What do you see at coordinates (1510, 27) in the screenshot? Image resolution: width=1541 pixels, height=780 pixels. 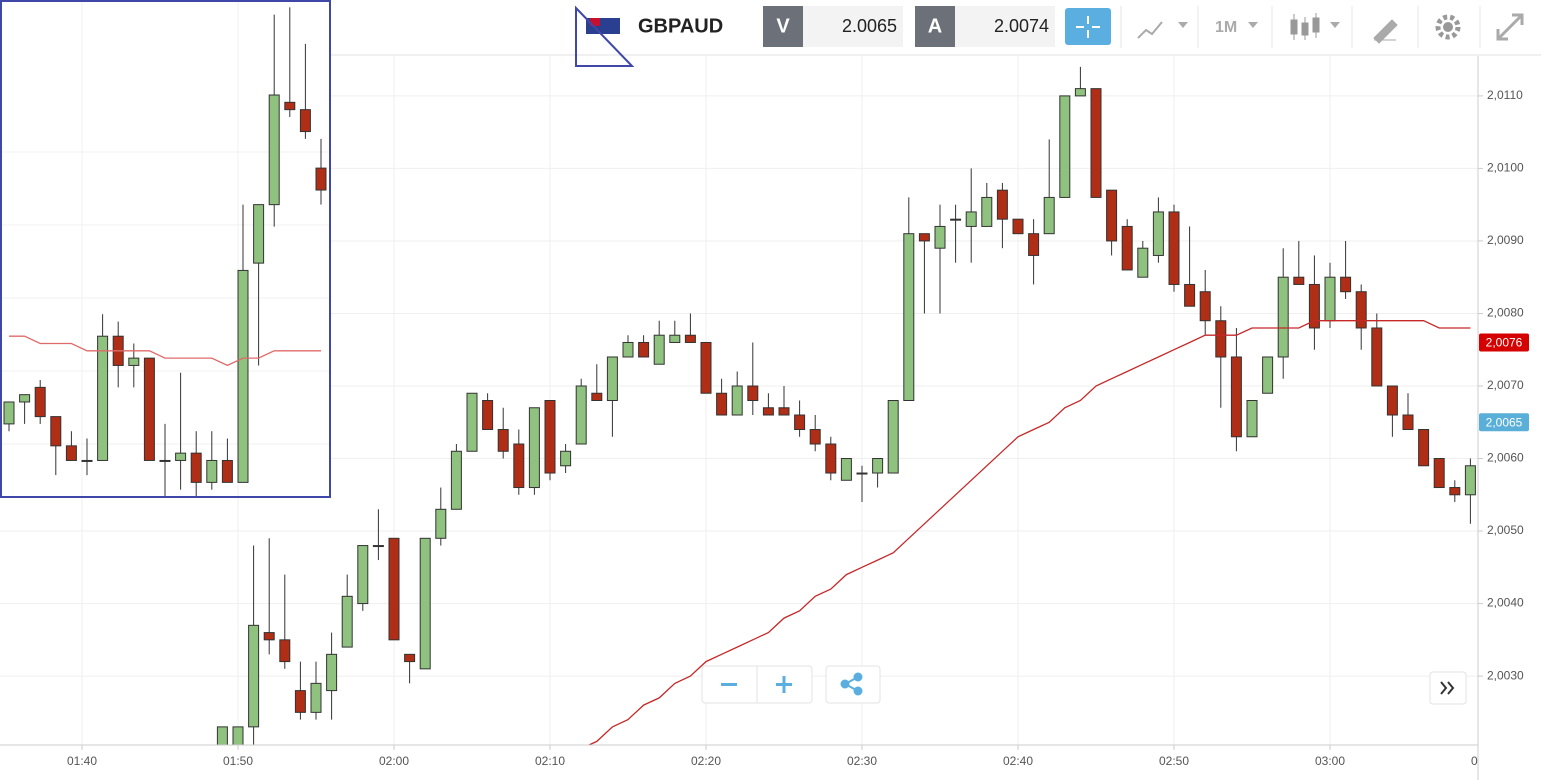 I see `fullscreen-button` at bounding box center [1510, 27].